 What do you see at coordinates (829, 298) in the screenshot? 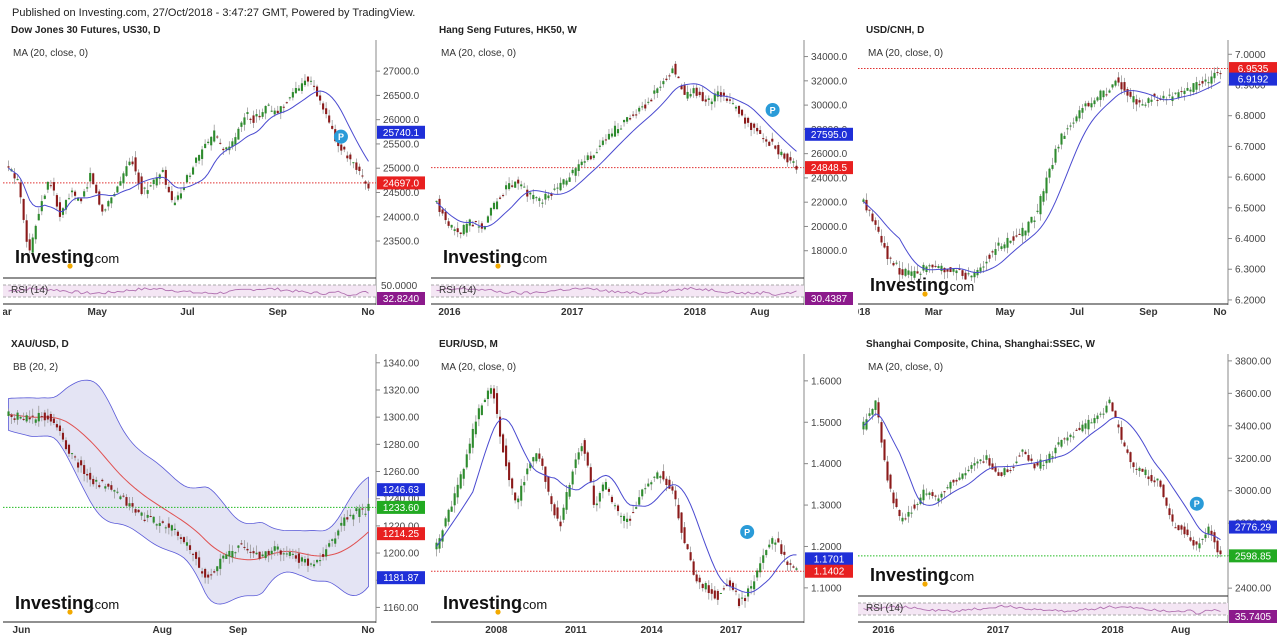
I see `rsi-value-tag` at bounding box center [829, 298].